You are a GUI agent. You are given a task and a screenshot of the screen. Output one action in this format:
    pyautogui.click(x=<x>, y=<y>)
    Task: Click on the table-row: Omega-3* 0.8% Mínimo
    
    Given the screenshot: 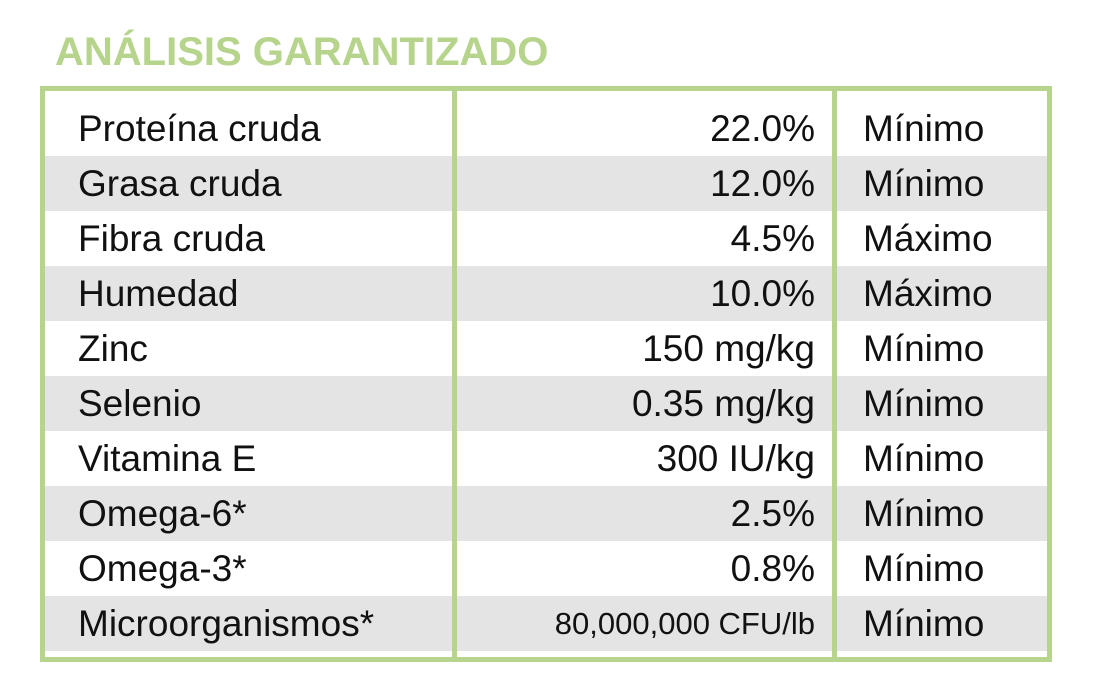 What is the action you would take?
    pyautogui.click(x=546, y=568)
    